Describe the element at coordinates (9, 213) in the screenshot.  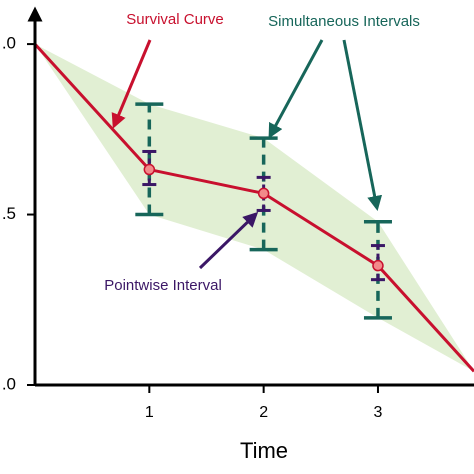
I see `y-tick-label: .5` at that location.